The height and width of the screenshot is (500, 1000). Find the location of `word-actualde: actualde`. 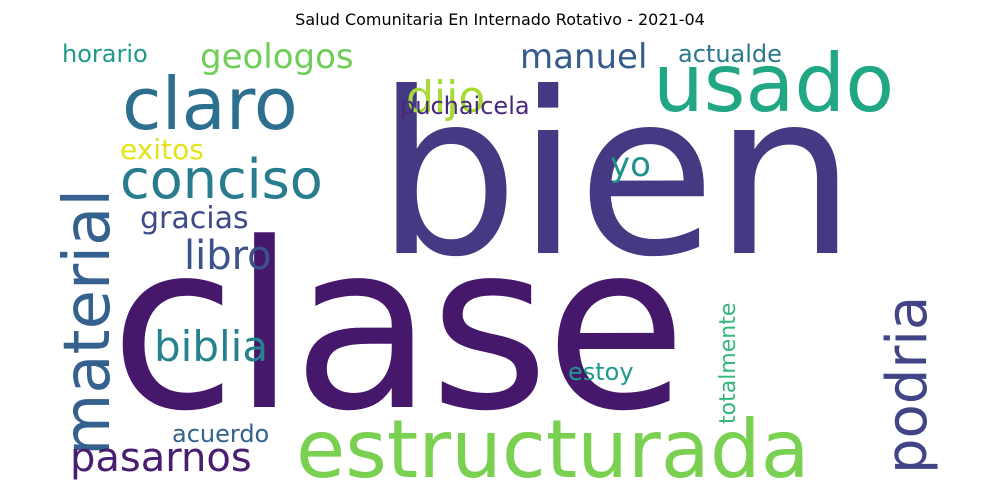

word-actualde: actualde is located at coordinates (730, 54).